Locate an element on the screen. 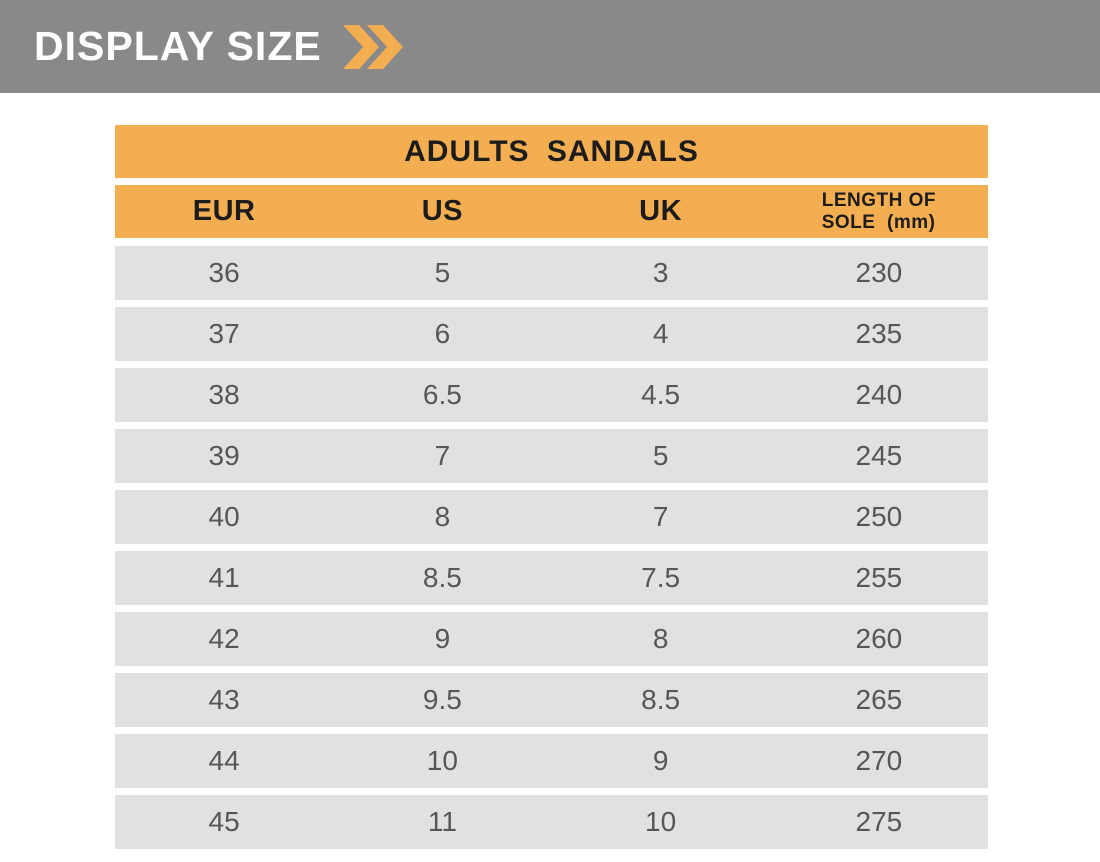  table-row: 43 9.5 8.5 265 is located at coordinates (551, 700).